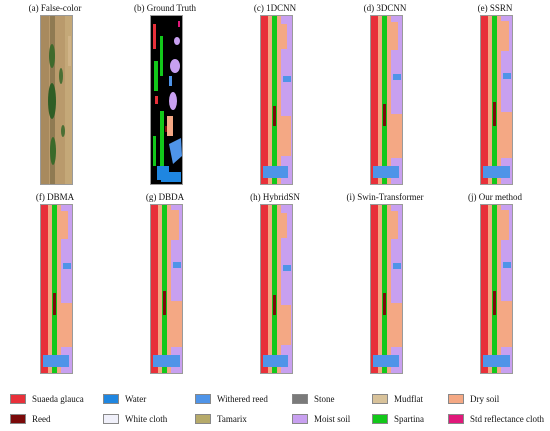  What do you see at coordinates (41, 419) in the screenshot?
I see `legend-label: Reed` at bounding box center [41, 419].